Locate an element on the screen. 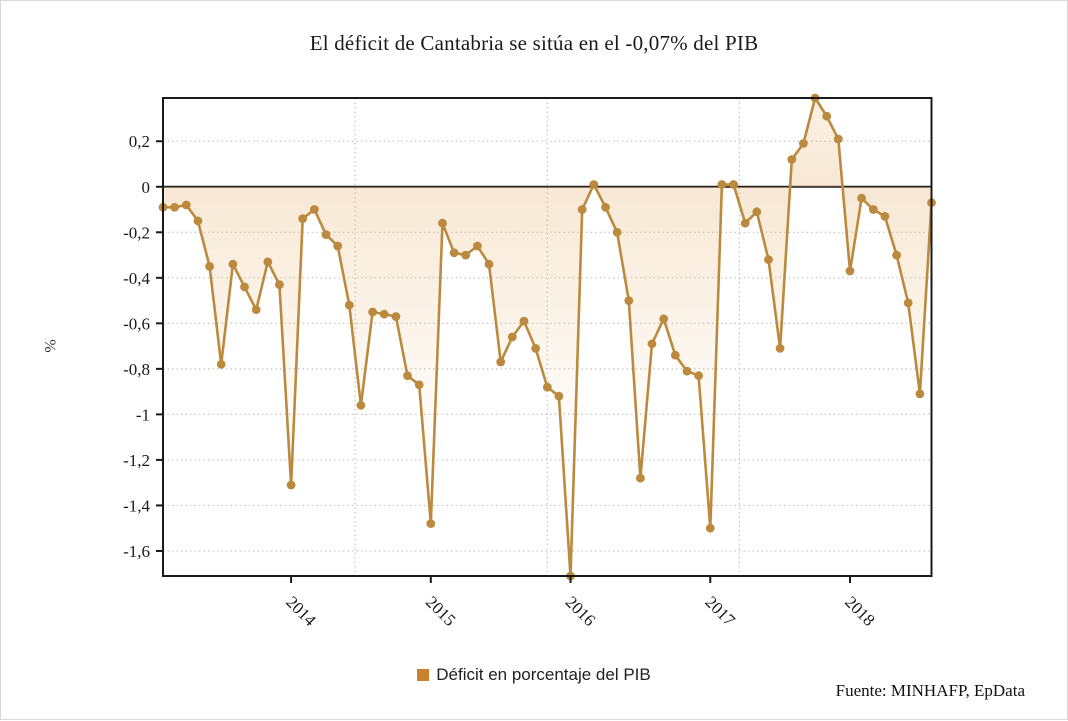 The width and height of the screenshot is (1068, 721). x-tick-label: 2016 is located at coordinates (580, 610).